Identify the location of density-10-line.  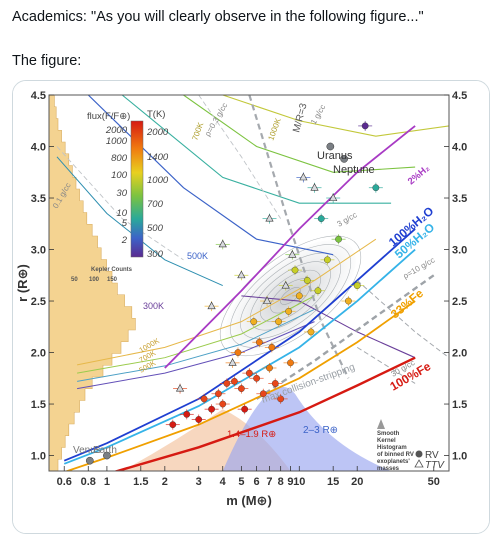
(402, 319).